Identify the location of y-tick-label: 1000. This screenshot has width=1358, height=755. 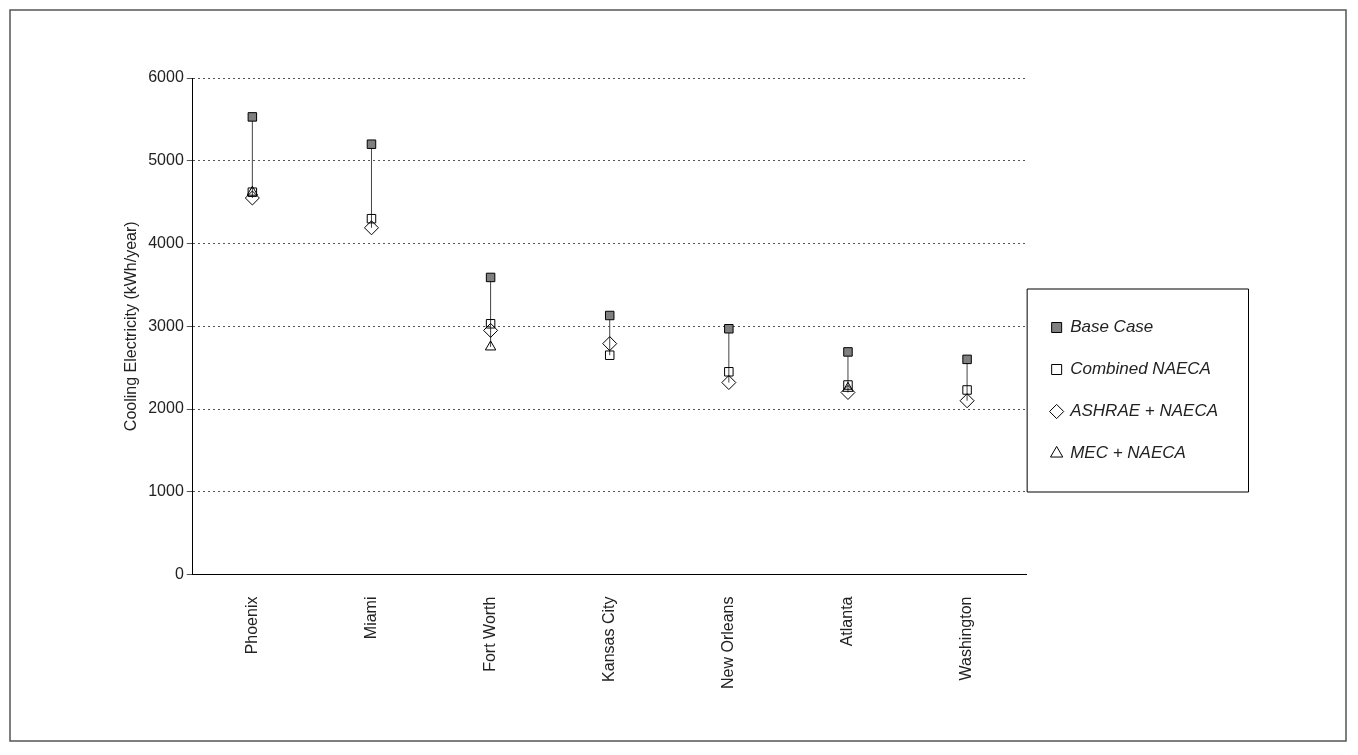
(166, 491).